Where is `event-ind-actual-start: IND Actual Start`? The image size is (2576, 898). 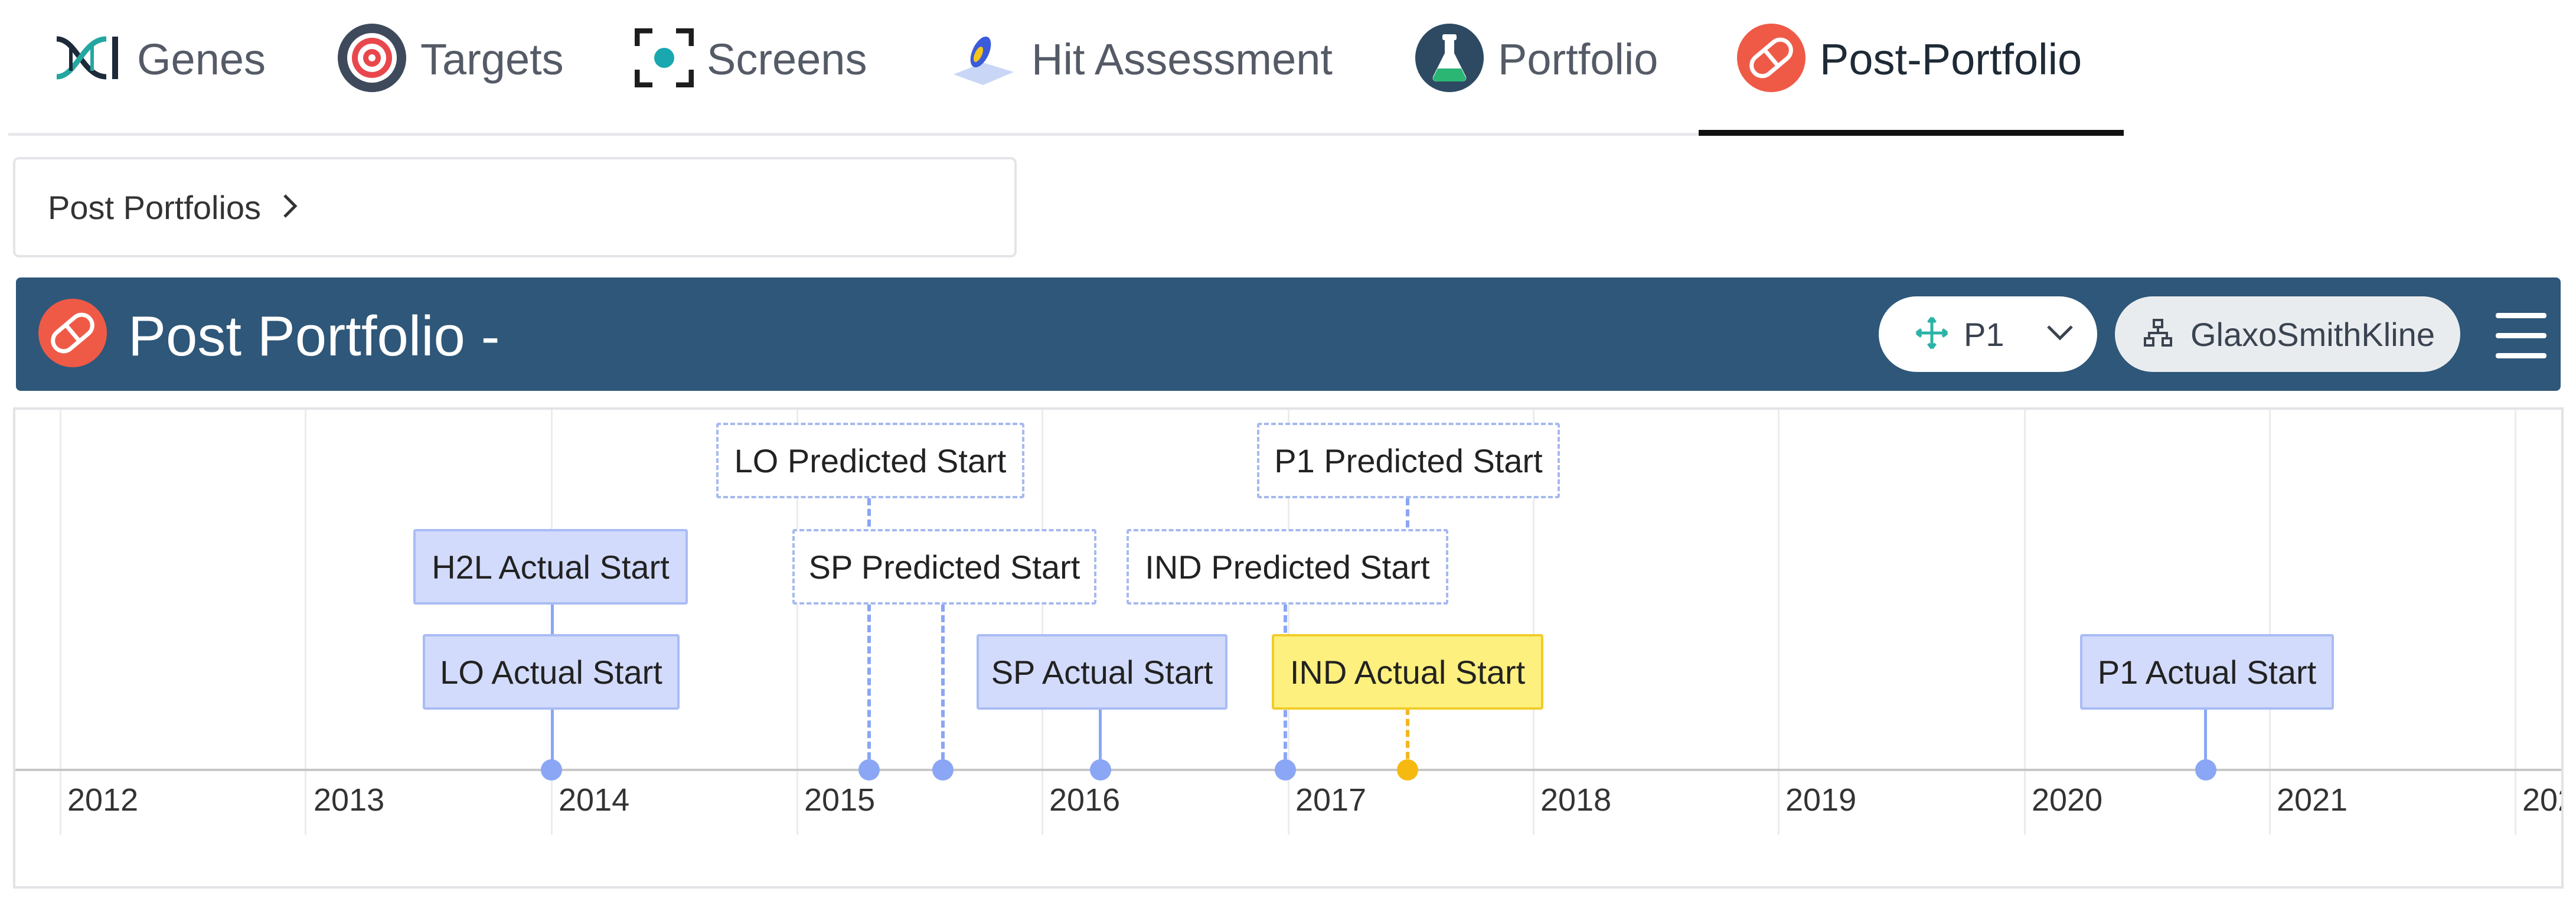 event-ind-actual-start: IND Actual Start is located at coordinates (1407, 672).